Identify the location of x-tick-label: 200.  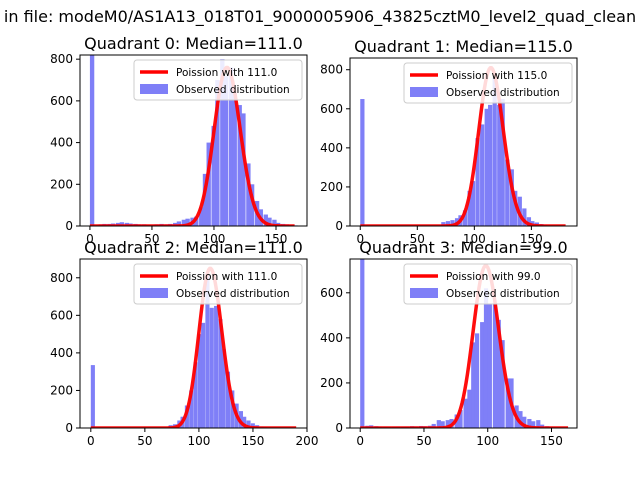
(307, 441).